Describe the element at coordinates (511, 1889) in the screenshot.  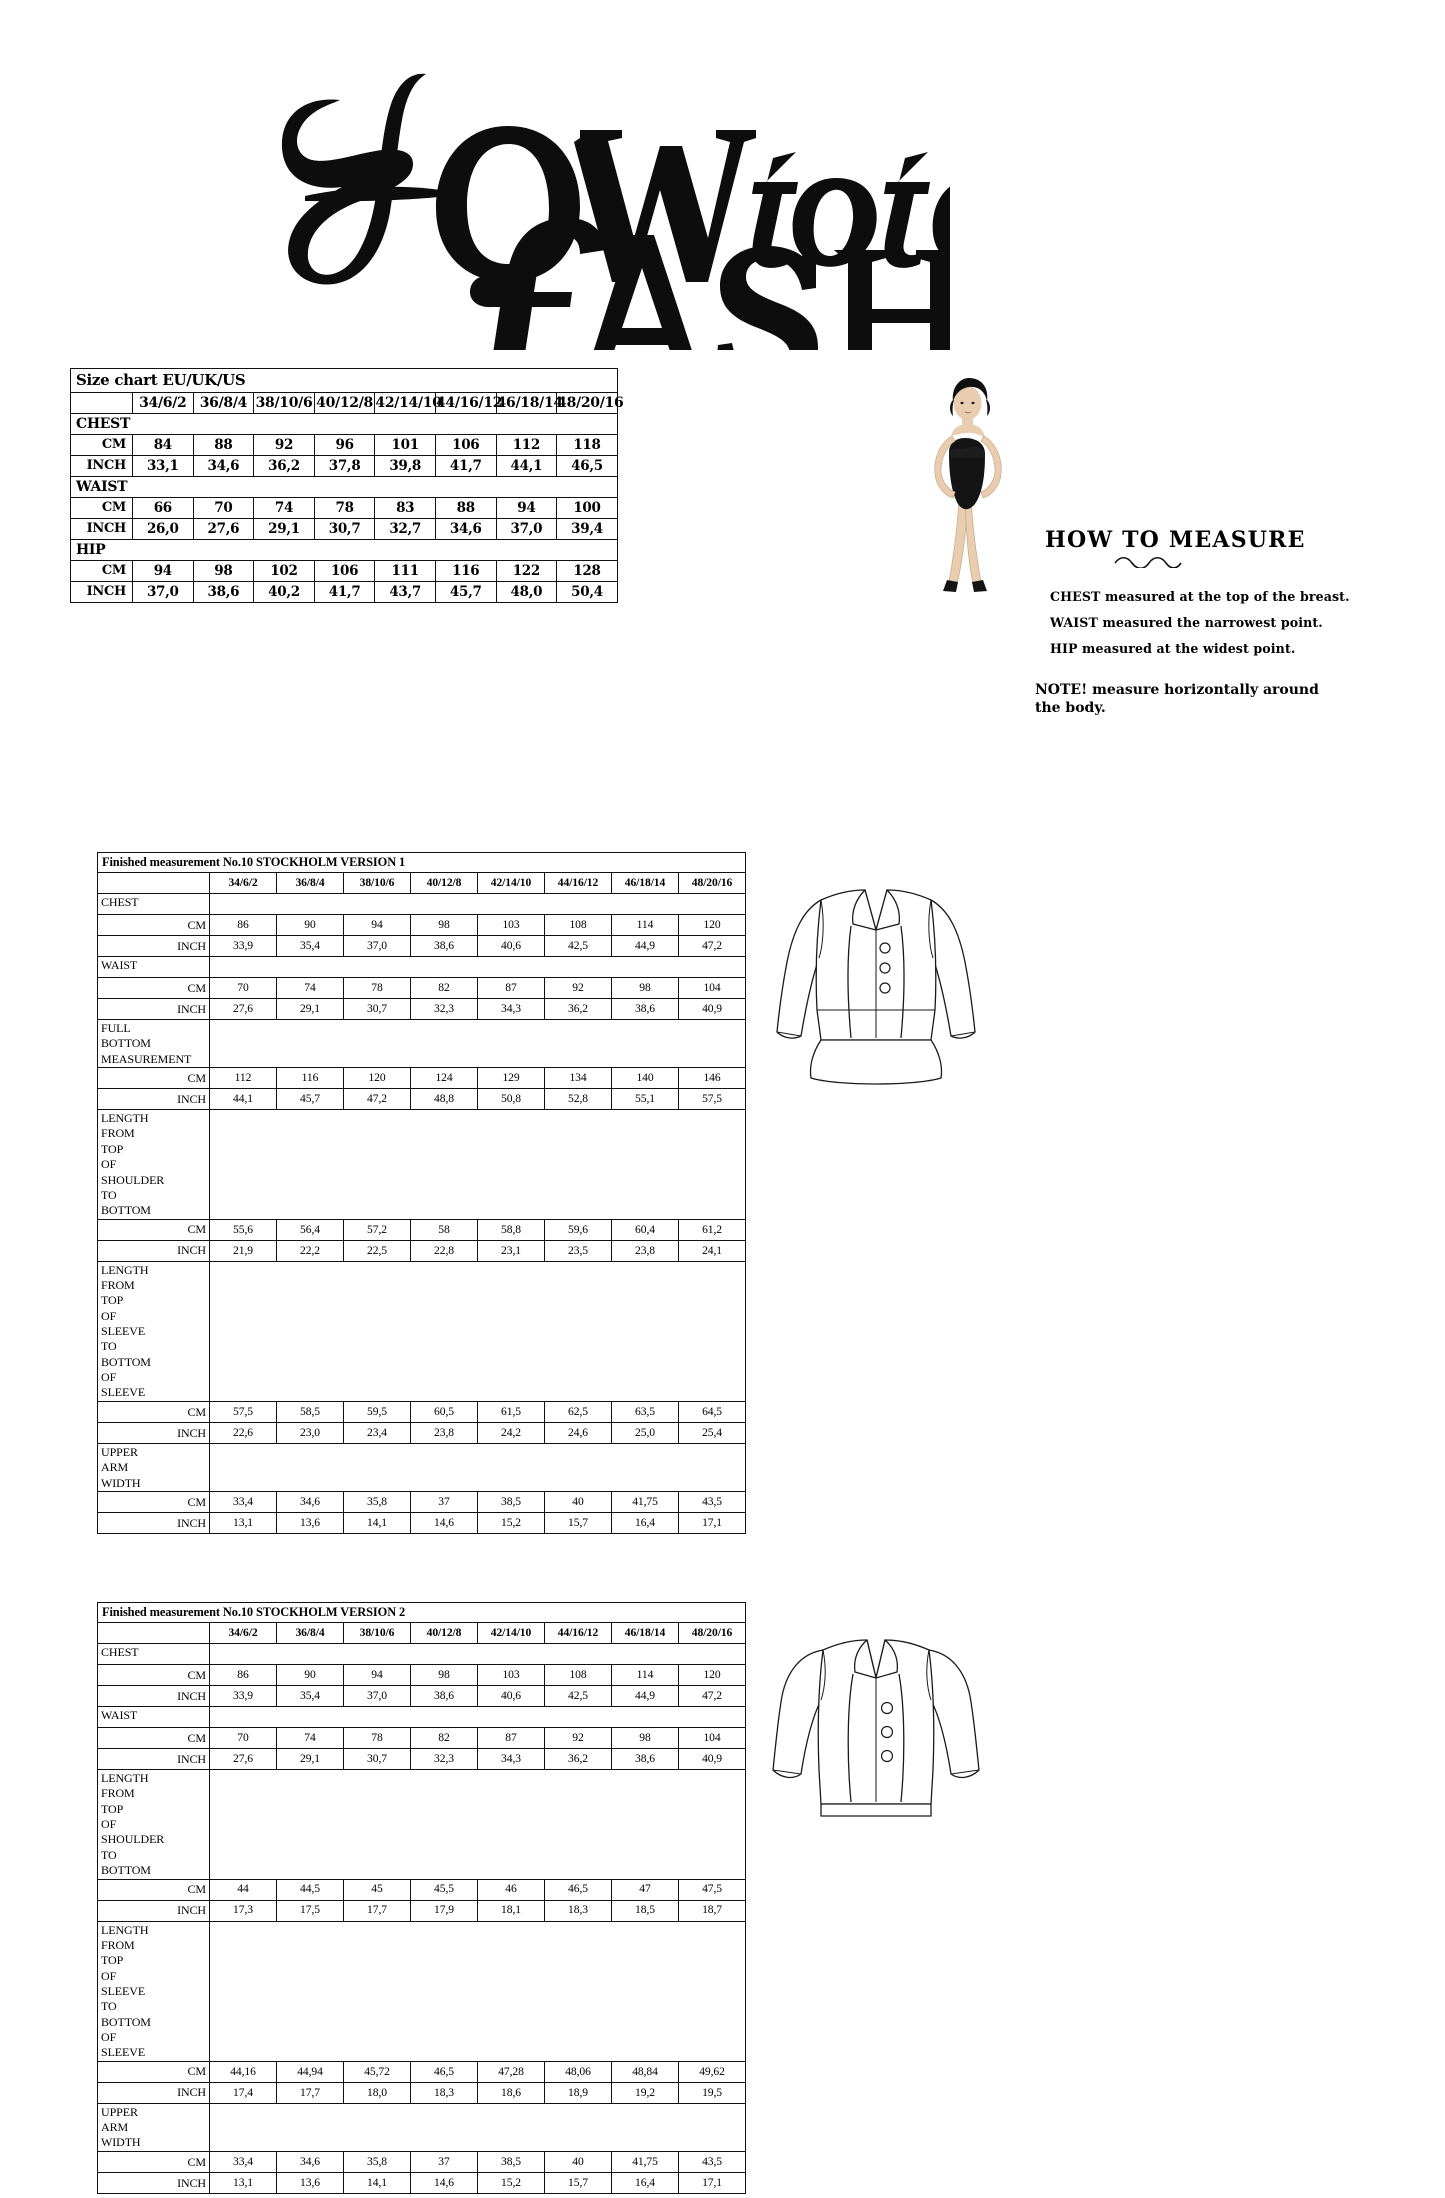
I see `value-cell: 46` at that location.